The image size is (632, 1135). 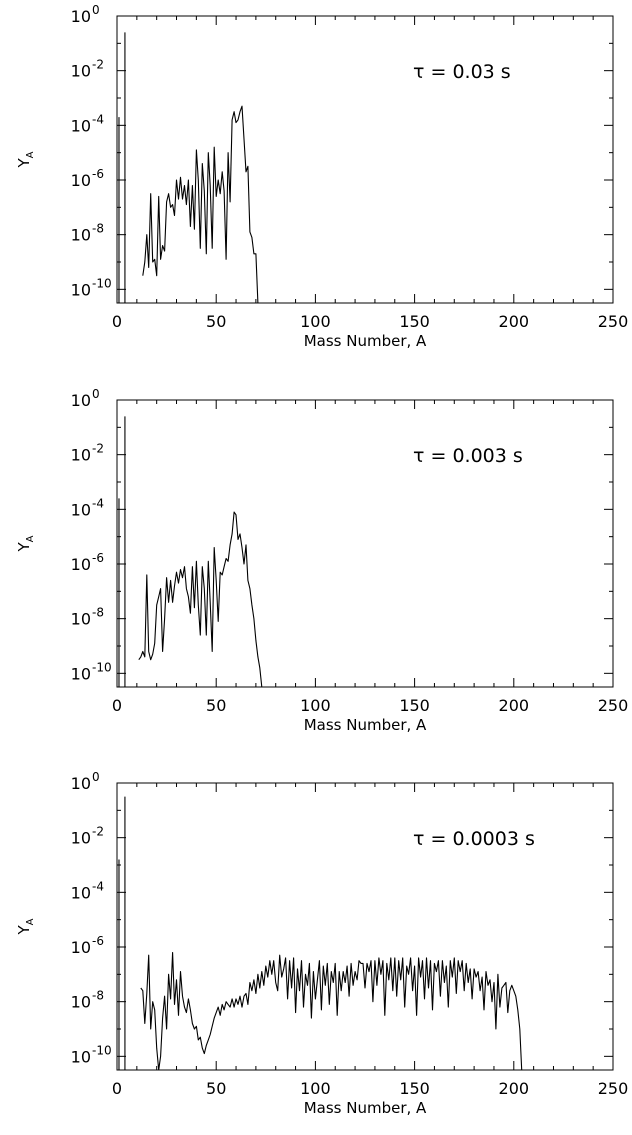 What do you see at coordinates (474, 839) in the screenshot?
I see `tau-annotation: τ = 0.0003 s` at bounding box center [474, 839].